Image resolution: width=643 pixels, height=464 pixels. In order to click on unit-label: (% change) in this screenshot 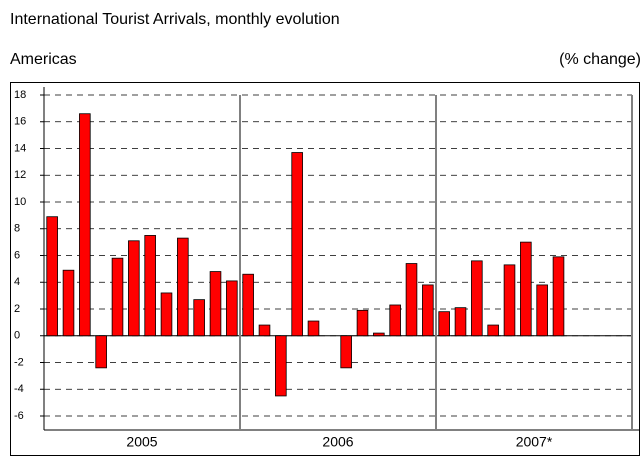, I will do `click(600, 59)`.